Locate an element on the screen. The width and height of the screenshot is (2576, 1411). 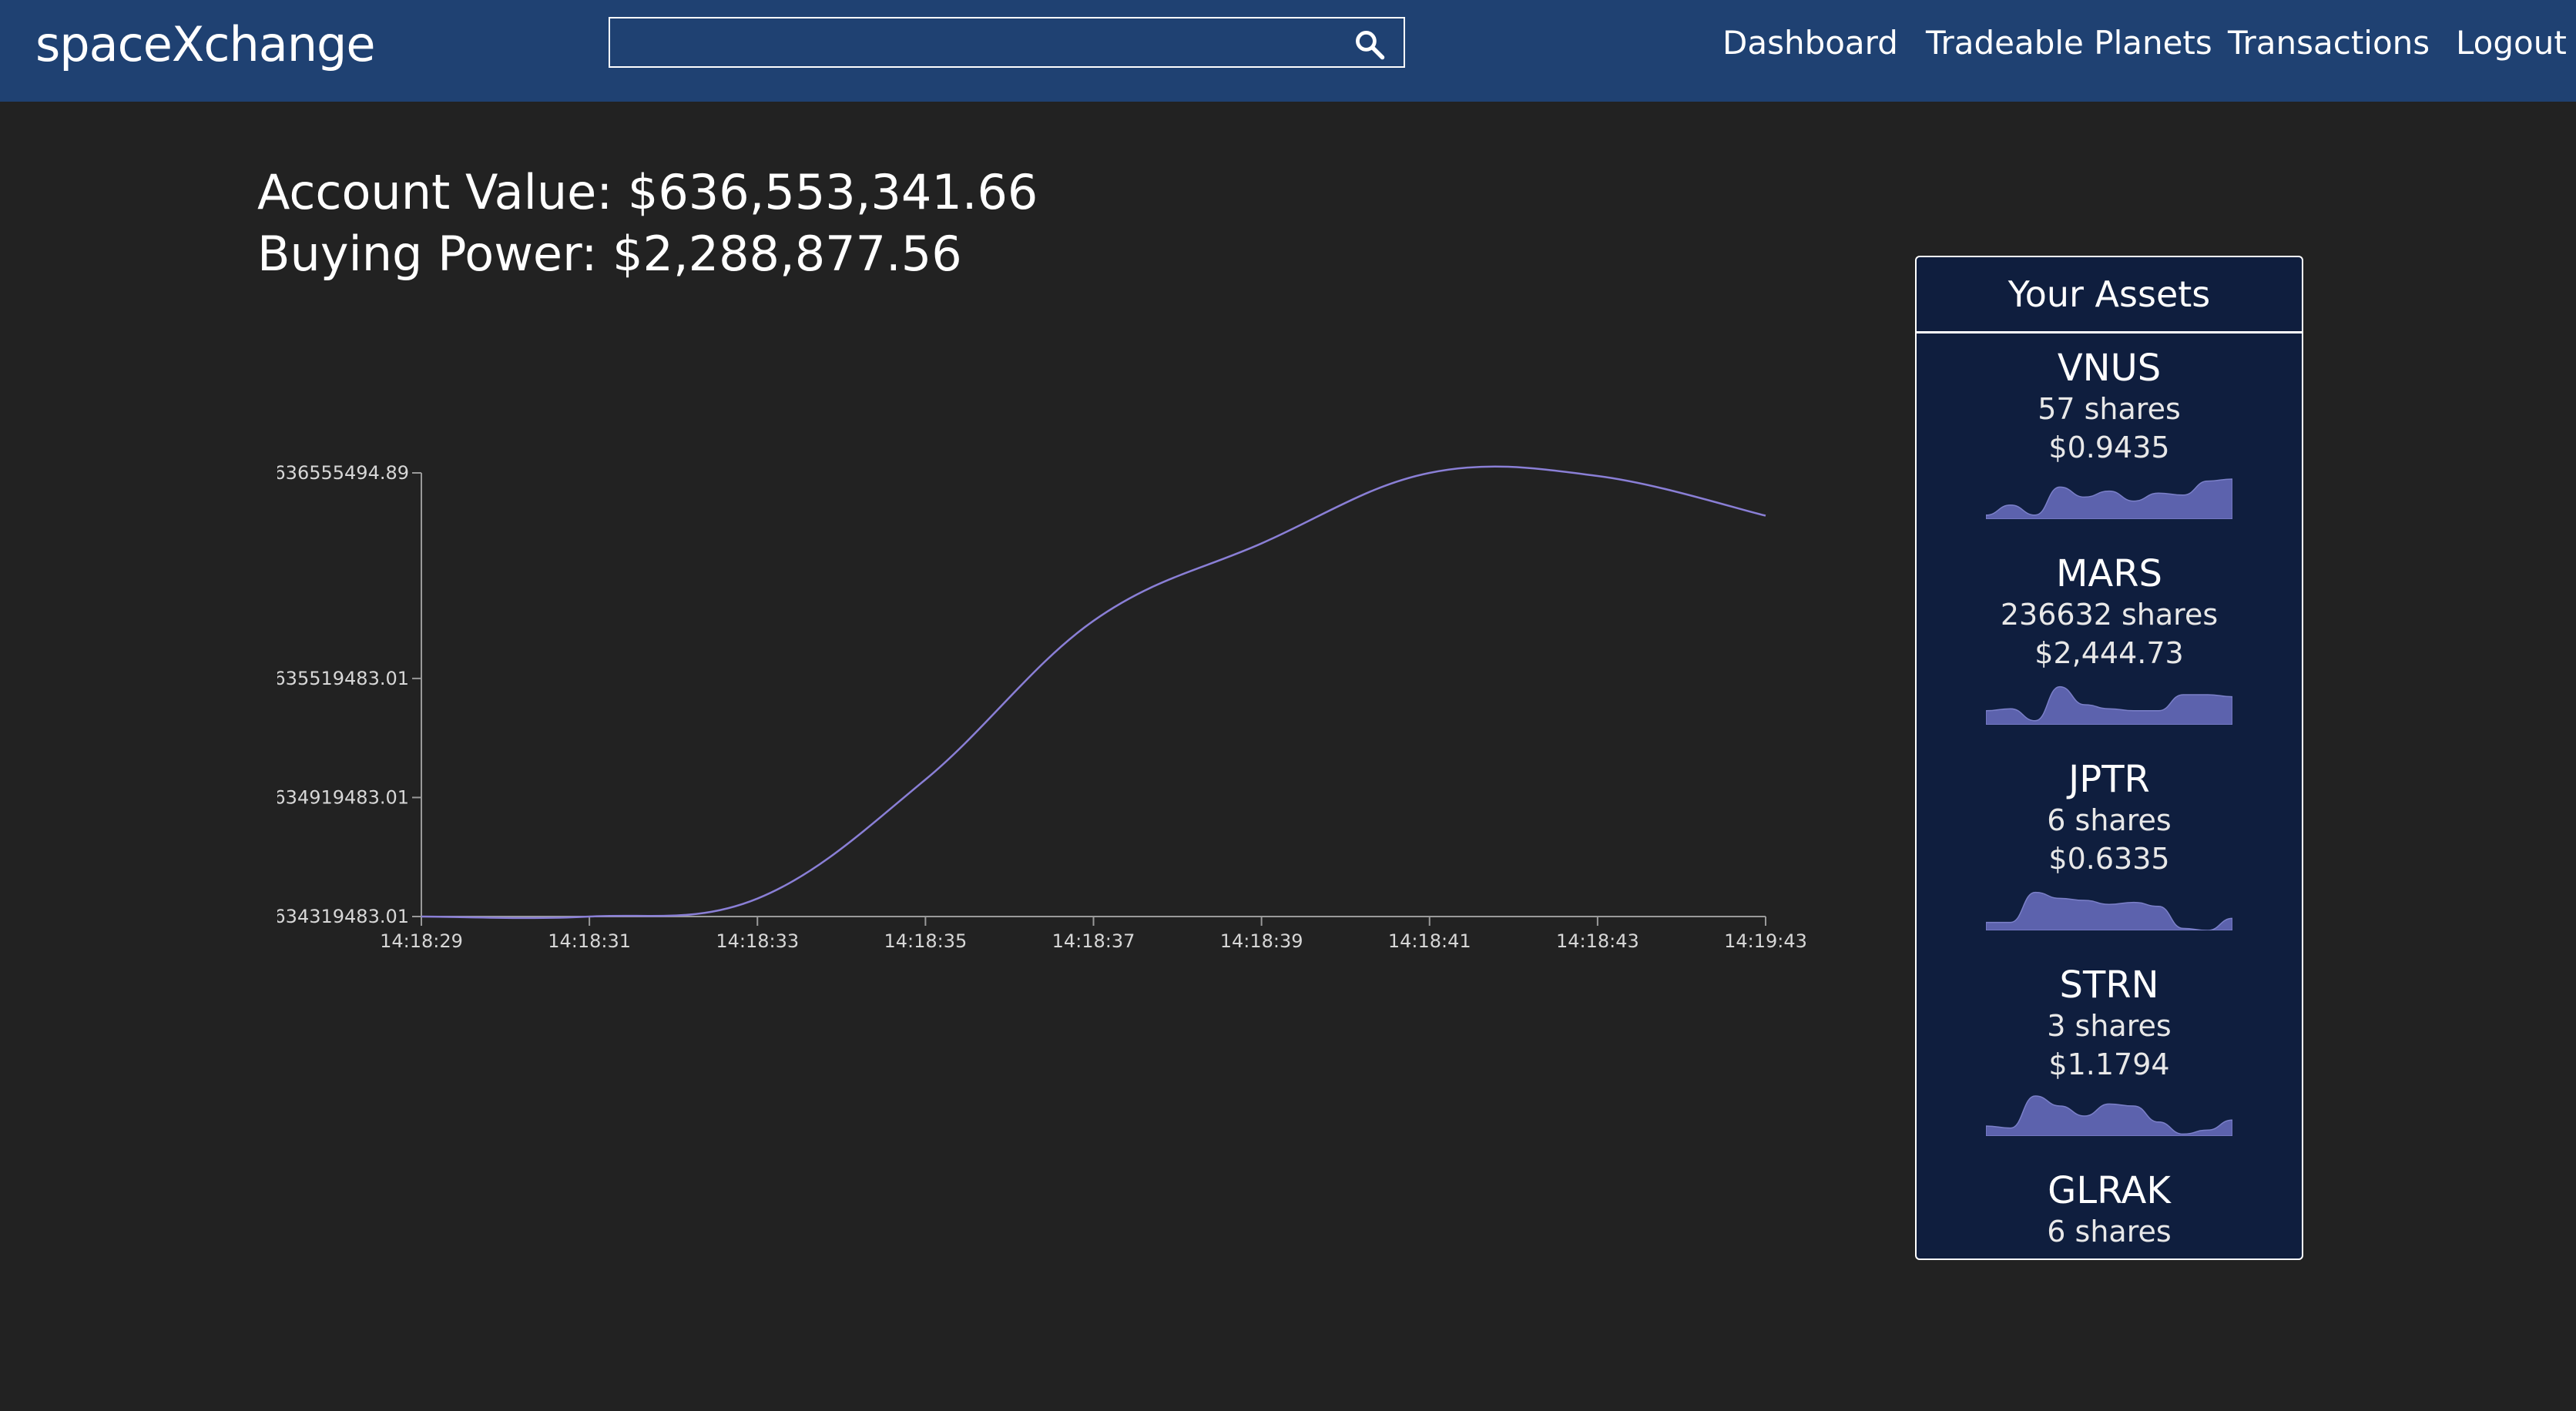
x-tick-label: 14:18:35 is located at coordinates (925, 941).